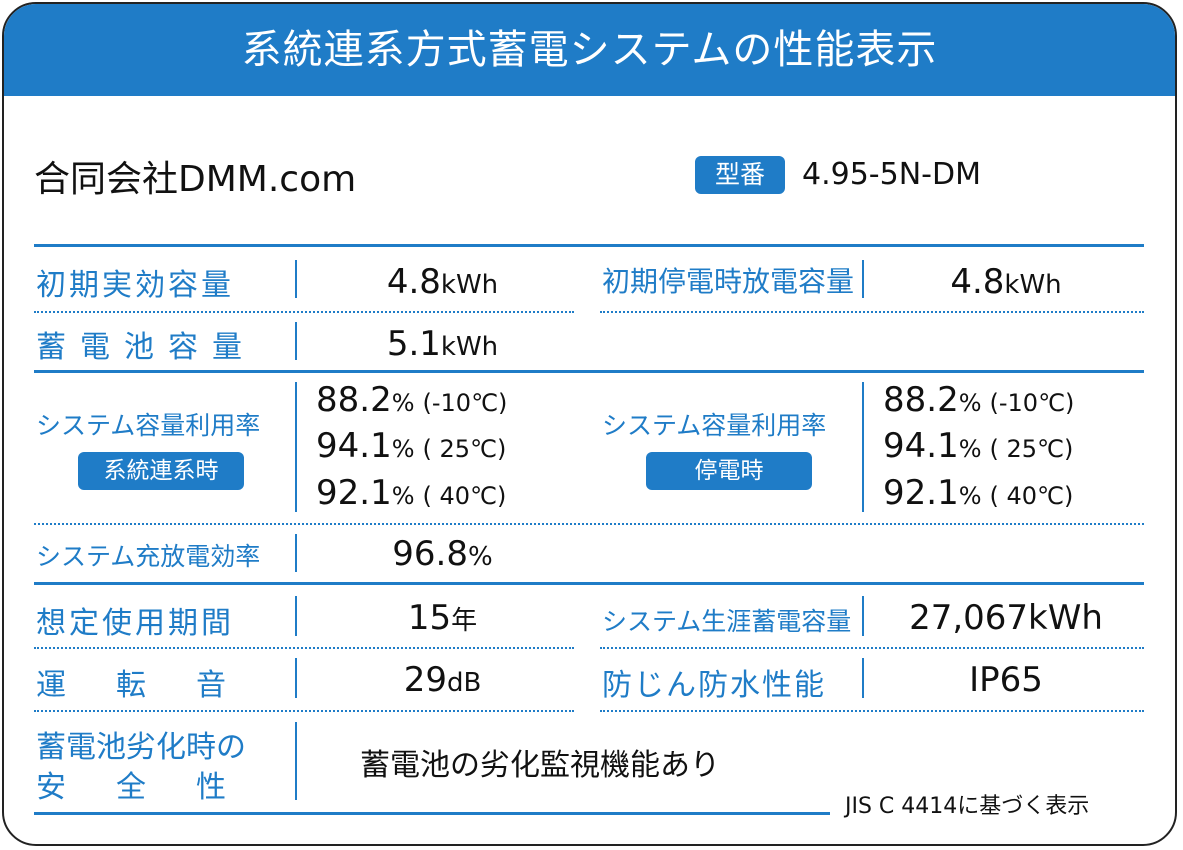  Describe the element at coordinates (978, 493) in the screenshot. I see `utilization-outage-value: 92.1%( 40℃)` at that location.